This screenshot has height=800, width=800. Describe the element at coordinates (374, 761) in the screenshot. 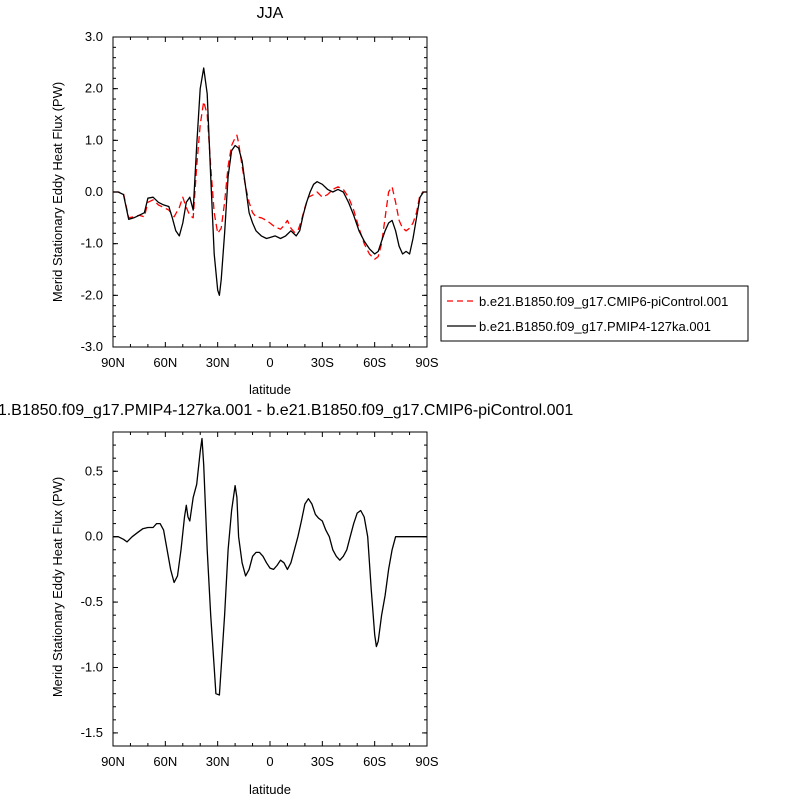

I see `bottom-x-tick-label: 60S` at that location.